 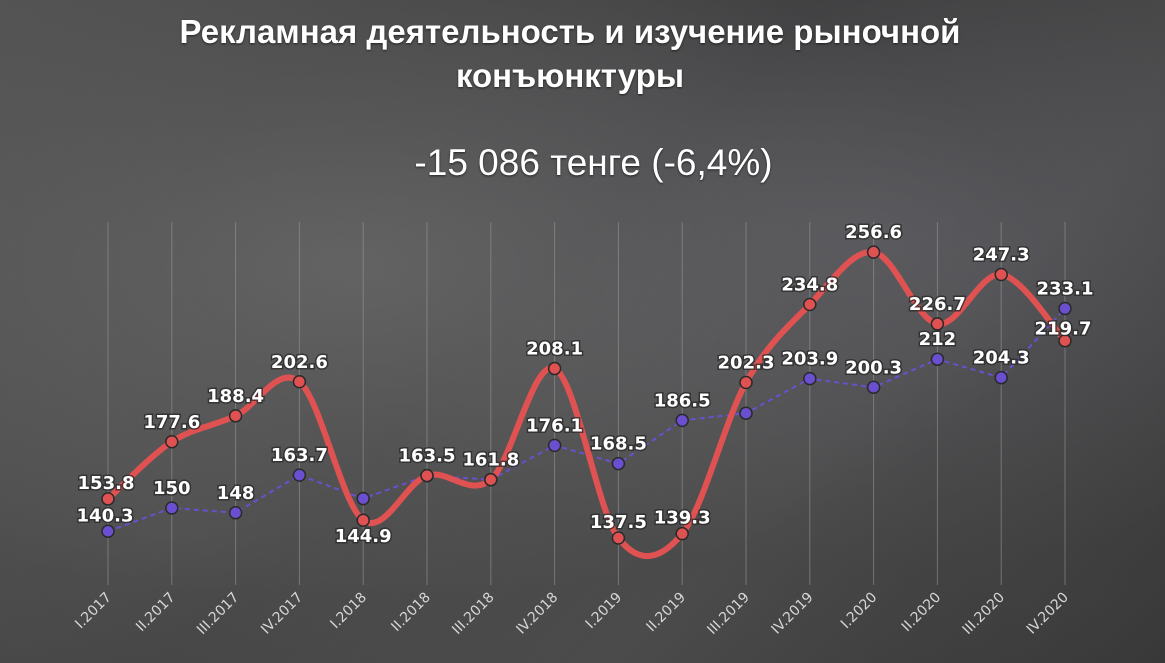 I want to click on x-tick-label-10: III.2019, so click(x=728, y=614).